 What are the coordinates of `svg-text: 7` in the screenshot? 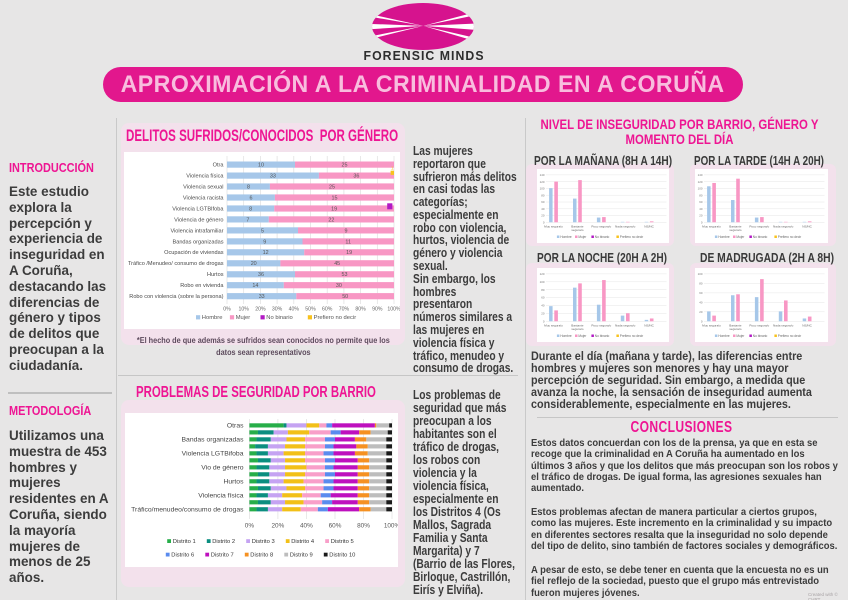 It's located at (247, 220).